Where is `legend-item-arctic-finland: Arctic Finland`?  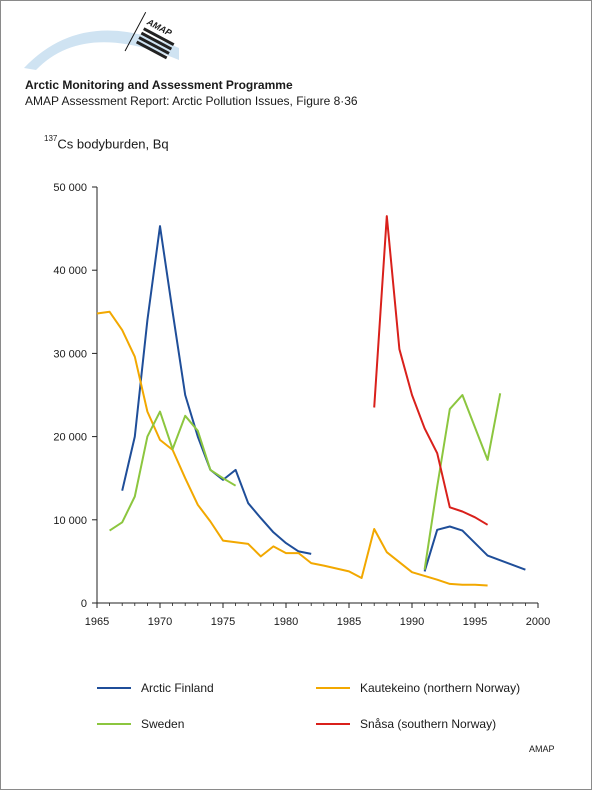 legend-item-arctic-finland: Arctic Finland is located at coordinates (155, 688).